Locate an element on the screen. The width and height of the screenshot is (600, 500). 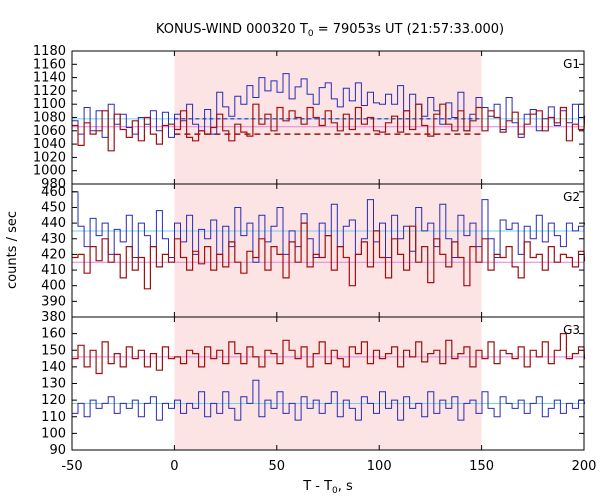
y-axis-label: counts / sec is located at coordinates (12, 250).